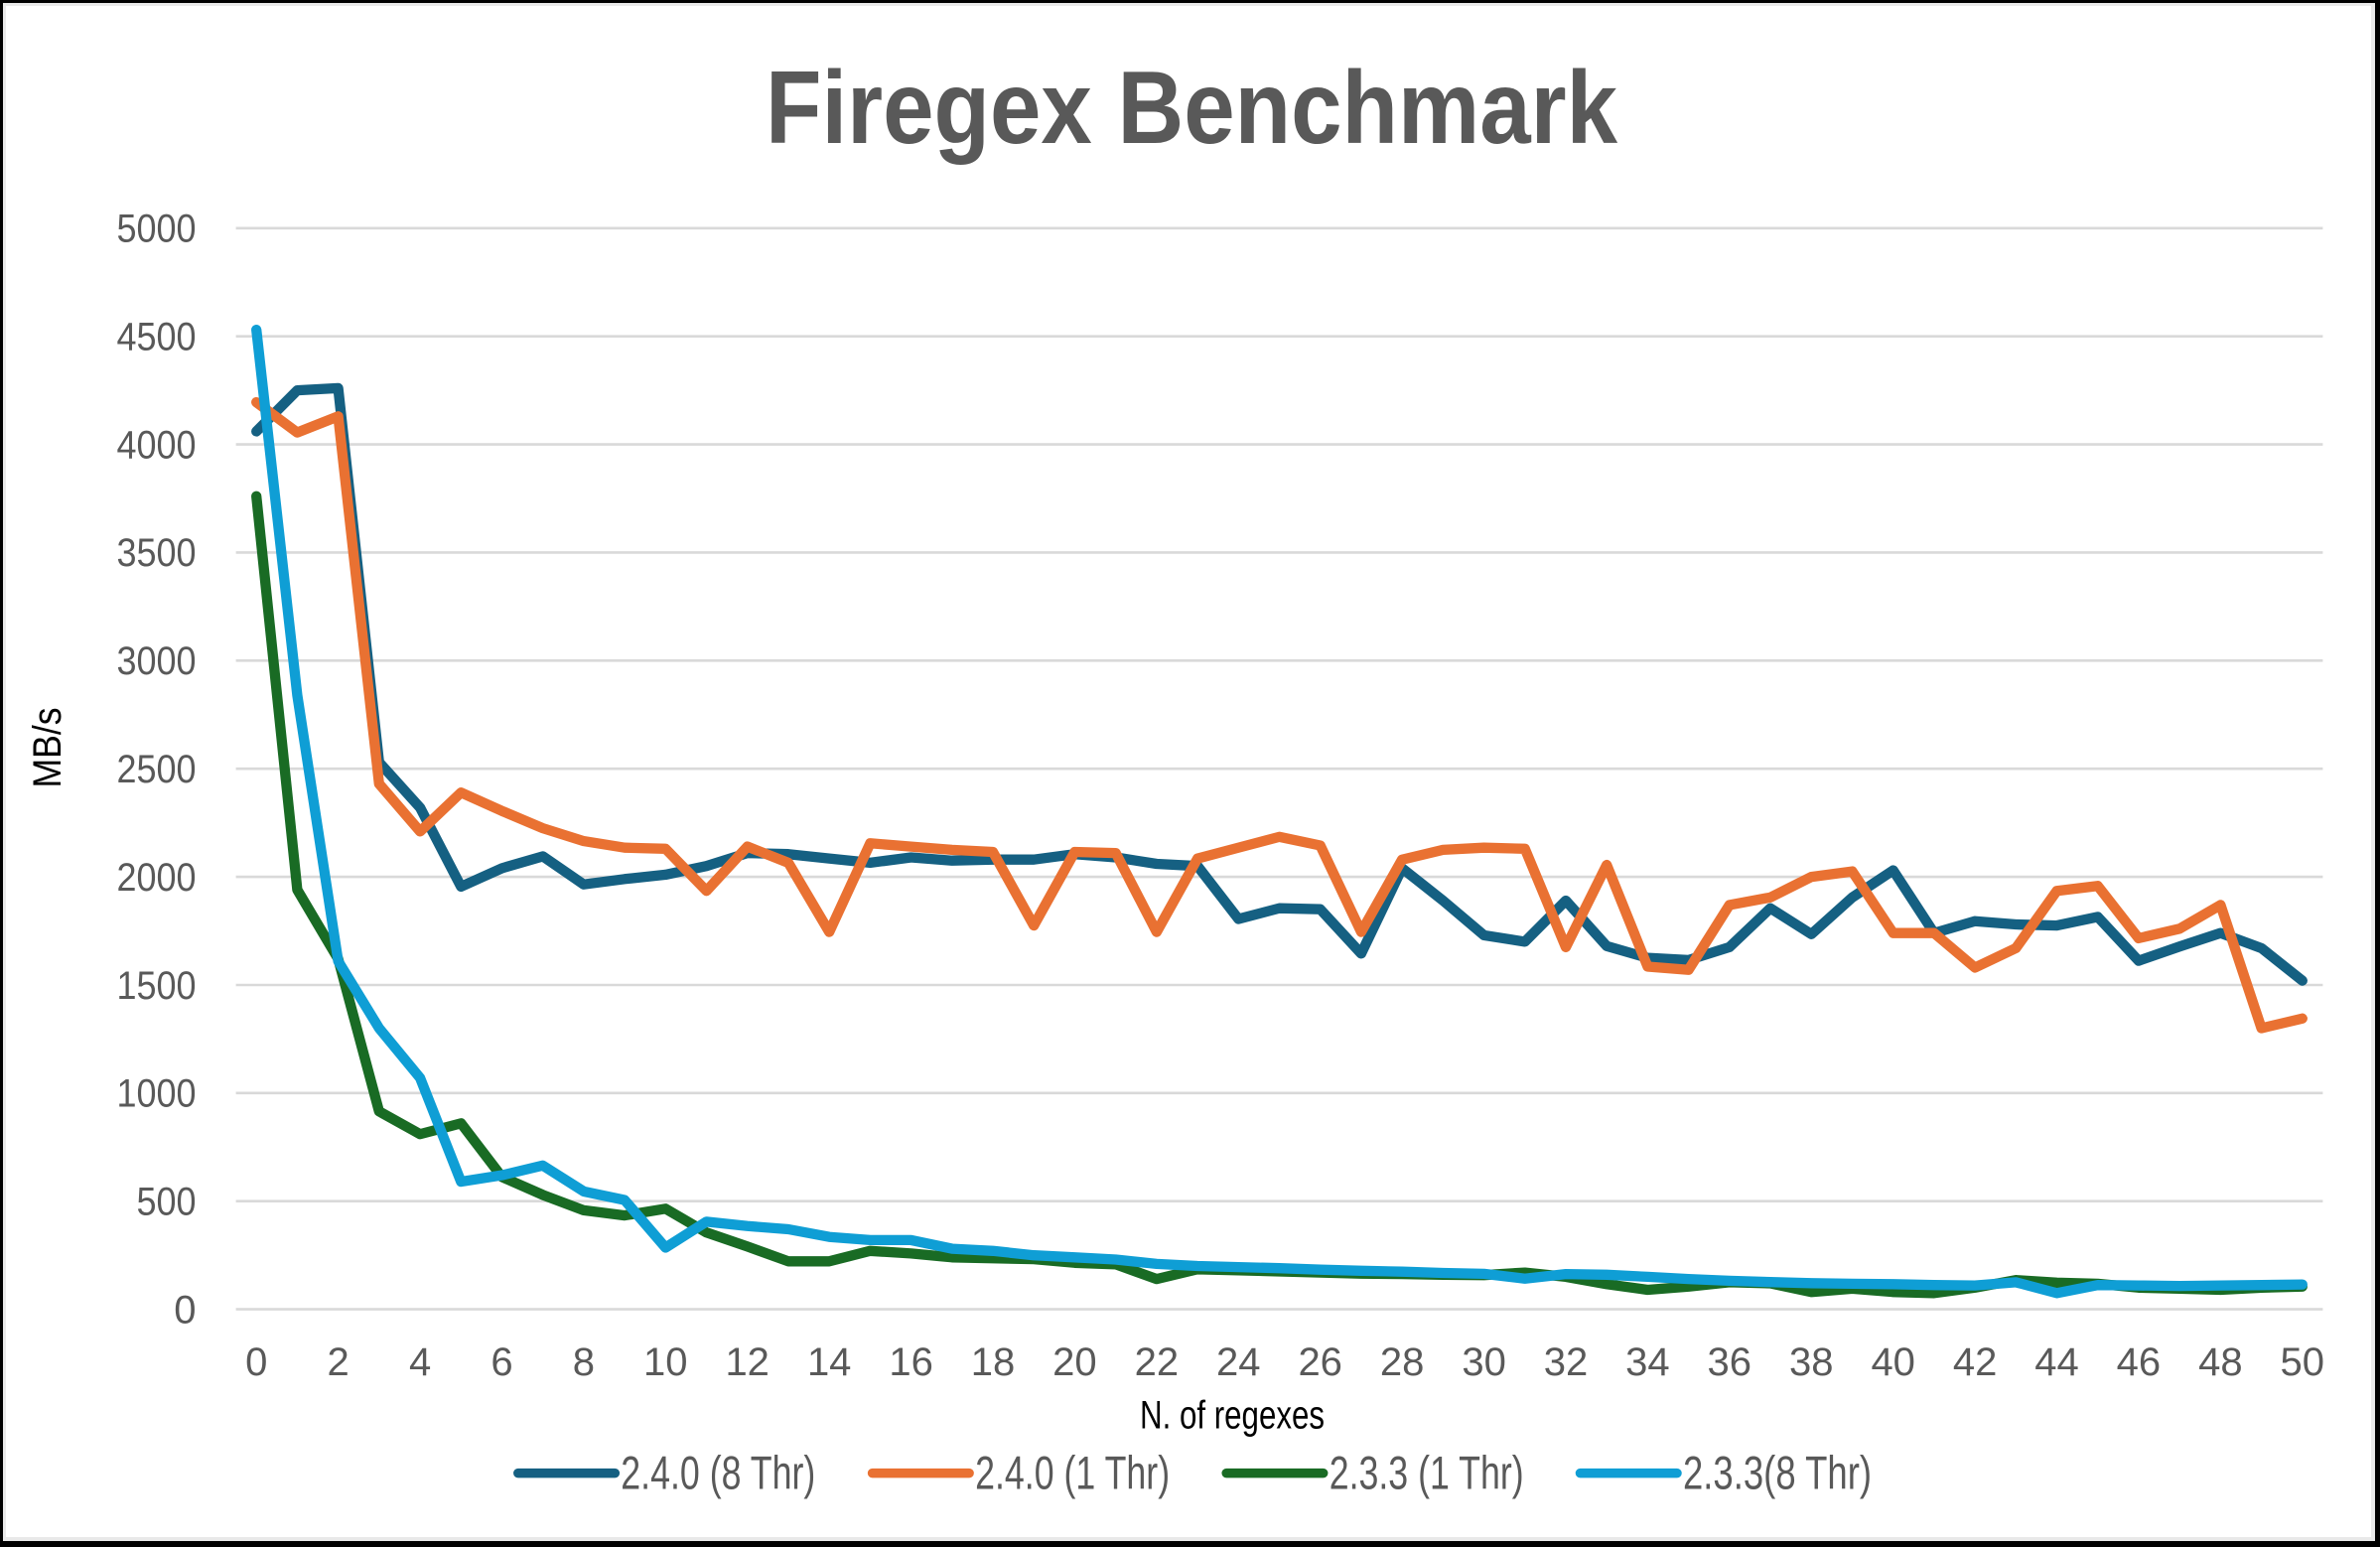 This screenshot has height=1547, width=2380. Describe the element at coordinates (1975, 1362) in the screenshot. I see `svg-text: 42` at that location.